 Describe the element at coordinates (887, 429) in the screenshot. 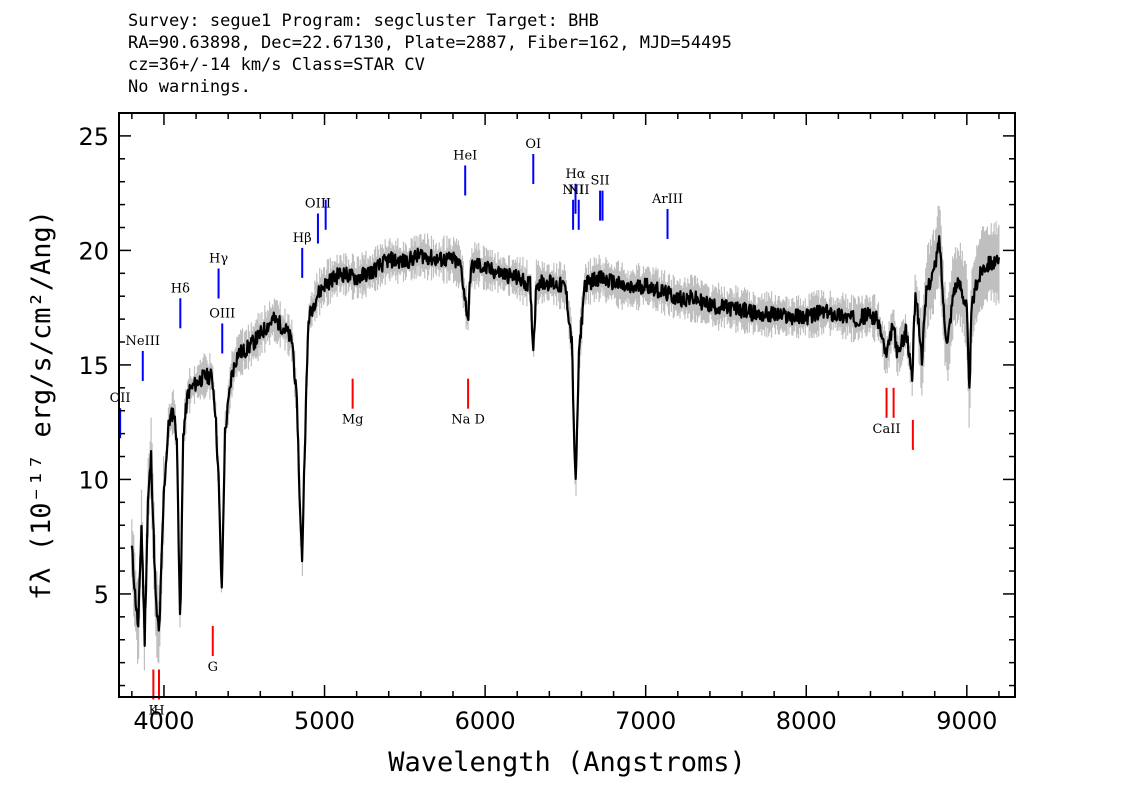

I see `spectral-line-label: CaII` at that location.